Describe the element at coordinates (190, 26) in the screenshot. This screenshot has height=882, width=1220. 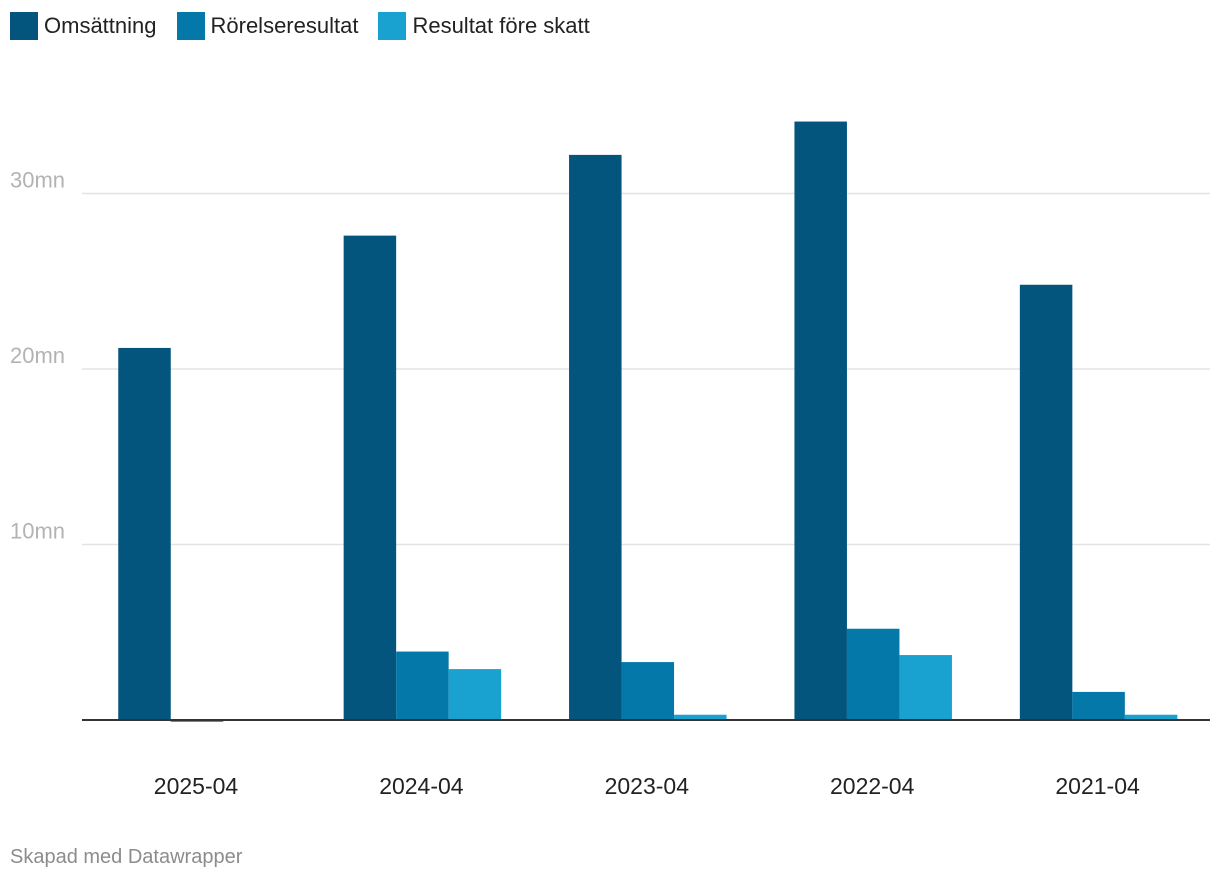
I see `legend-swatch-rorelseresultat` at that location.